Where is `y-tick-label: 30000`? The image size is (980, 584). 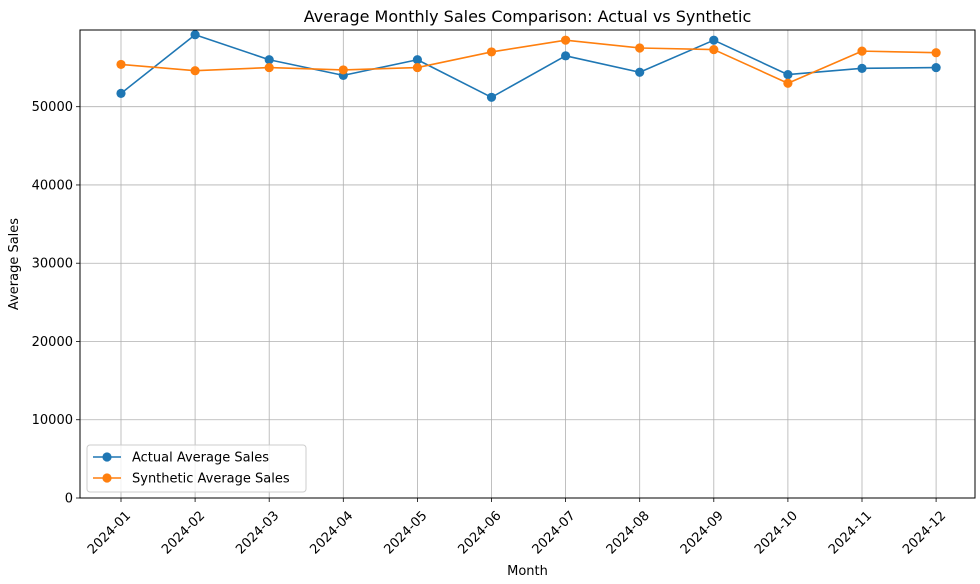
y-tick-label: 30000 is located at coordinates (52, 264).